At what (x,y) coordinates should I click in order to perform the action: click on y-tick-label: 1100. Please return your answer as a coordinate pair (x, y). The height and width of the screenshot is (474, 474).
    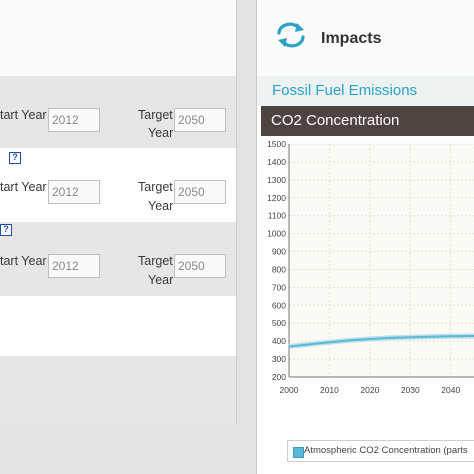
    Looking at the image, I should click on (277, 216).